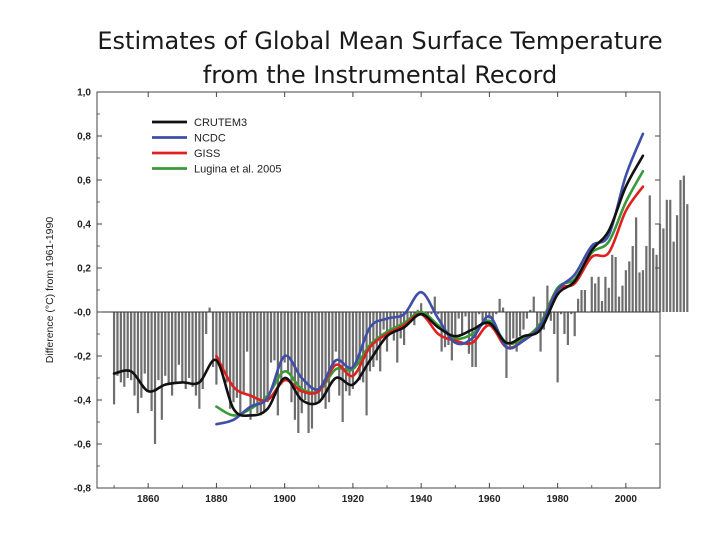  I want to click on y-tick-label: -0,6, so click(83, 445).